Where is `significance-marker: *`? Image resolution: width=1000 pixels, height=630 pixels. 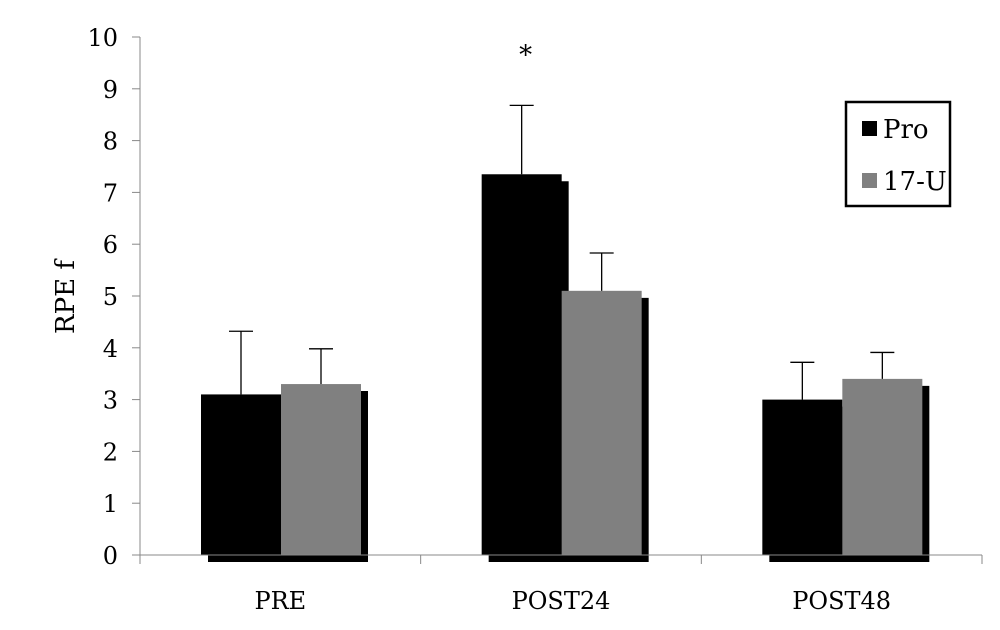 significance-marker: * is located at coordinates (525, 55).